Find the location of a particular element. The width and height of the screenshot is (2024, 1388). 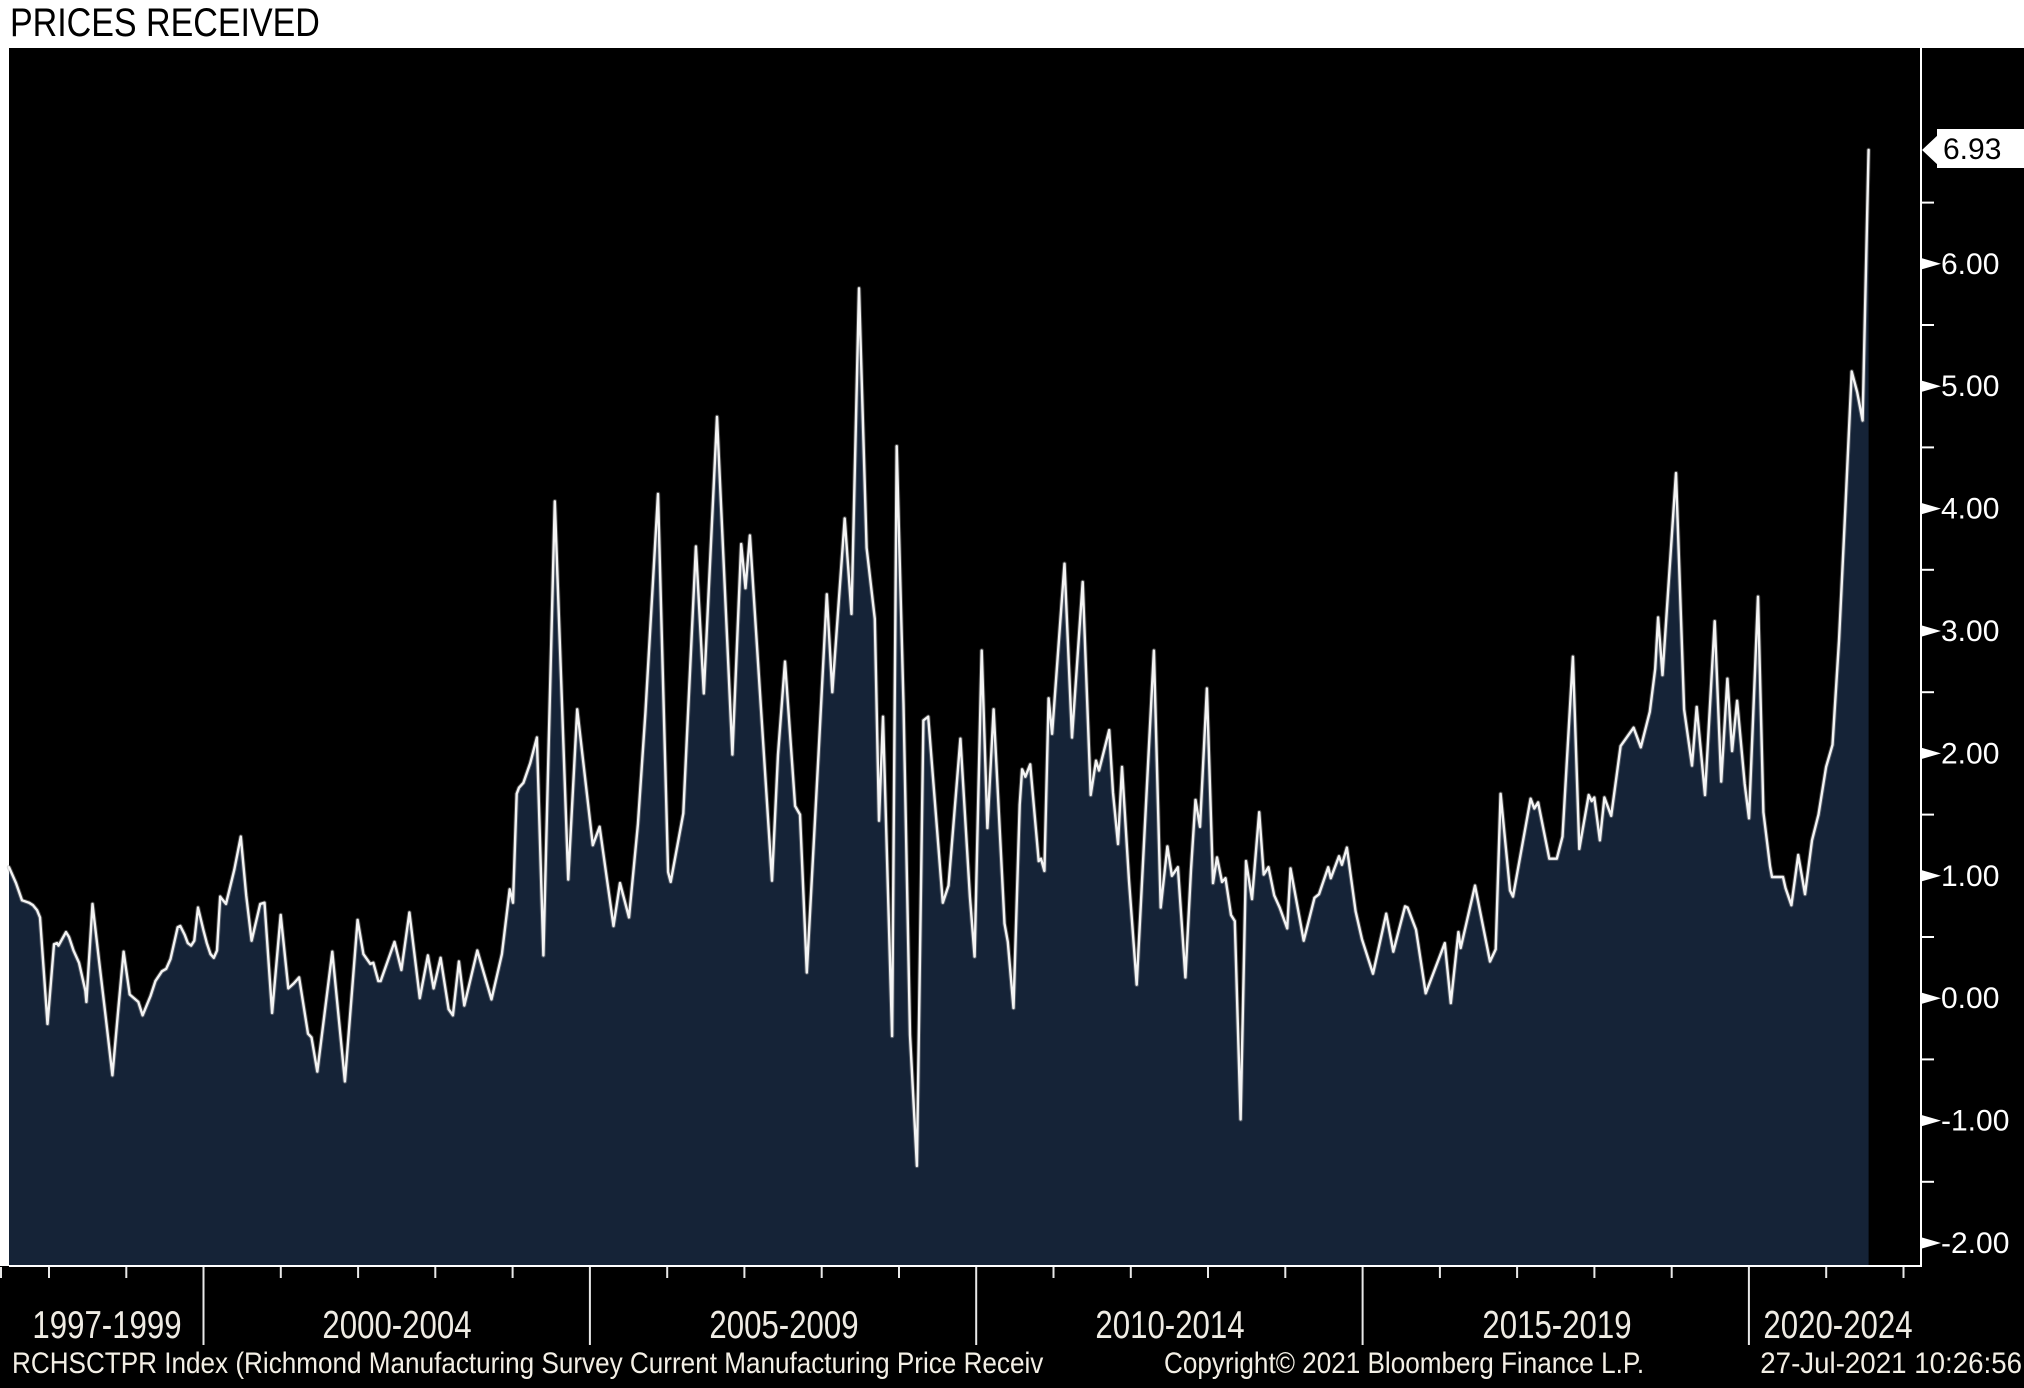

svg-text: -1.00 is located at coordinates (1975, 1121).